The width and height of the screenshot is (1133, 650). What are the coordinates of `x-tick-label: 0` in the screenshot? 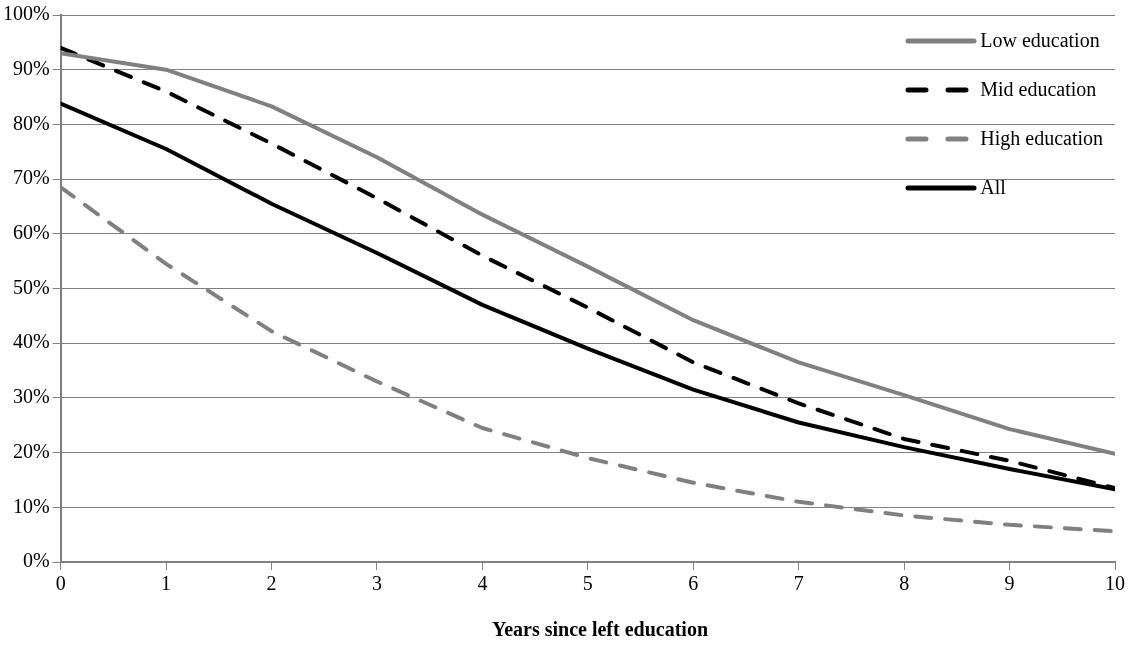 It's located at (60, 583).